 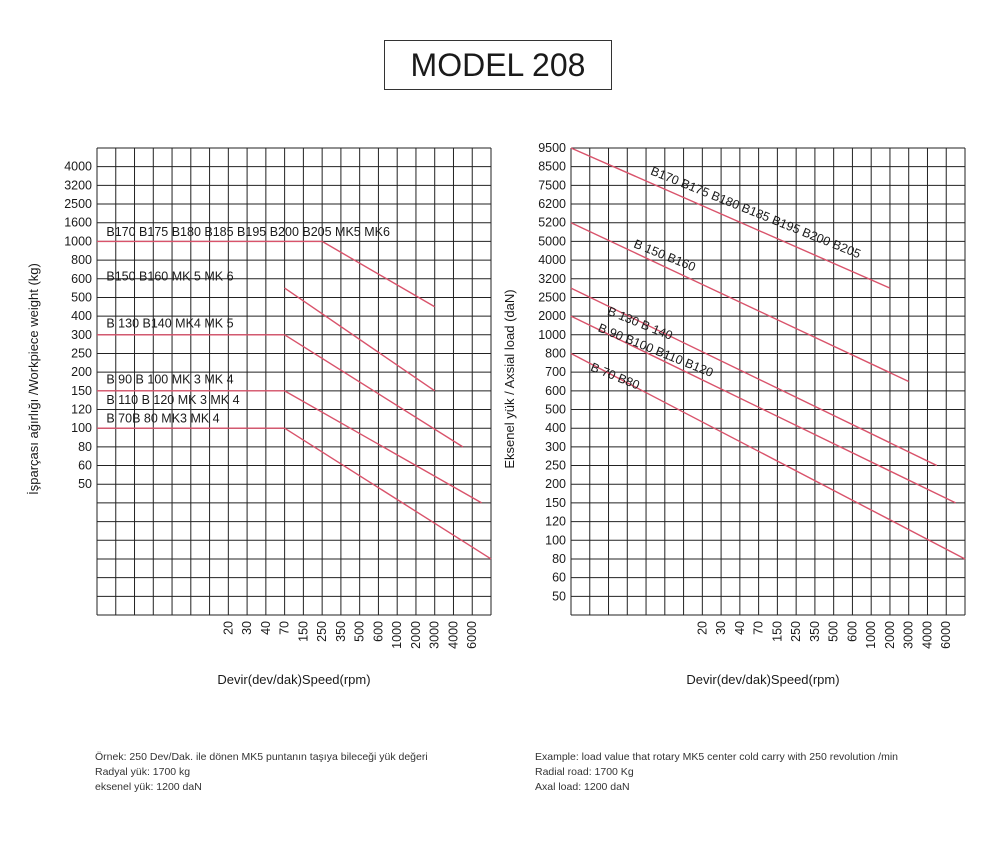 What do you see at coordinates (172, 400) in the screenshot?
I see `series-label: B 110 B 120 MK 3 MK 4` at bounding box center [172, 400].